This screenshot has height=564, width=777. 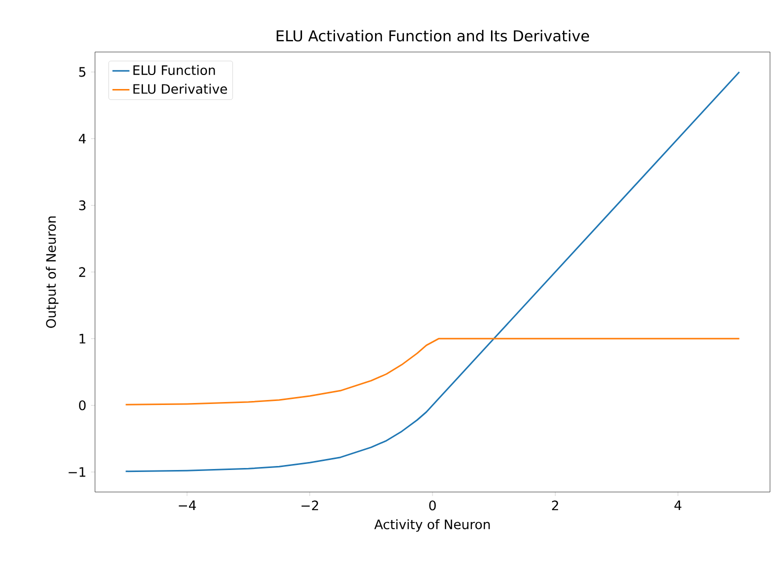 What do you see at coordinates (82, 405) in the screenshot?
I see `y-tick-label: 0` at bounding box center [82, 405].